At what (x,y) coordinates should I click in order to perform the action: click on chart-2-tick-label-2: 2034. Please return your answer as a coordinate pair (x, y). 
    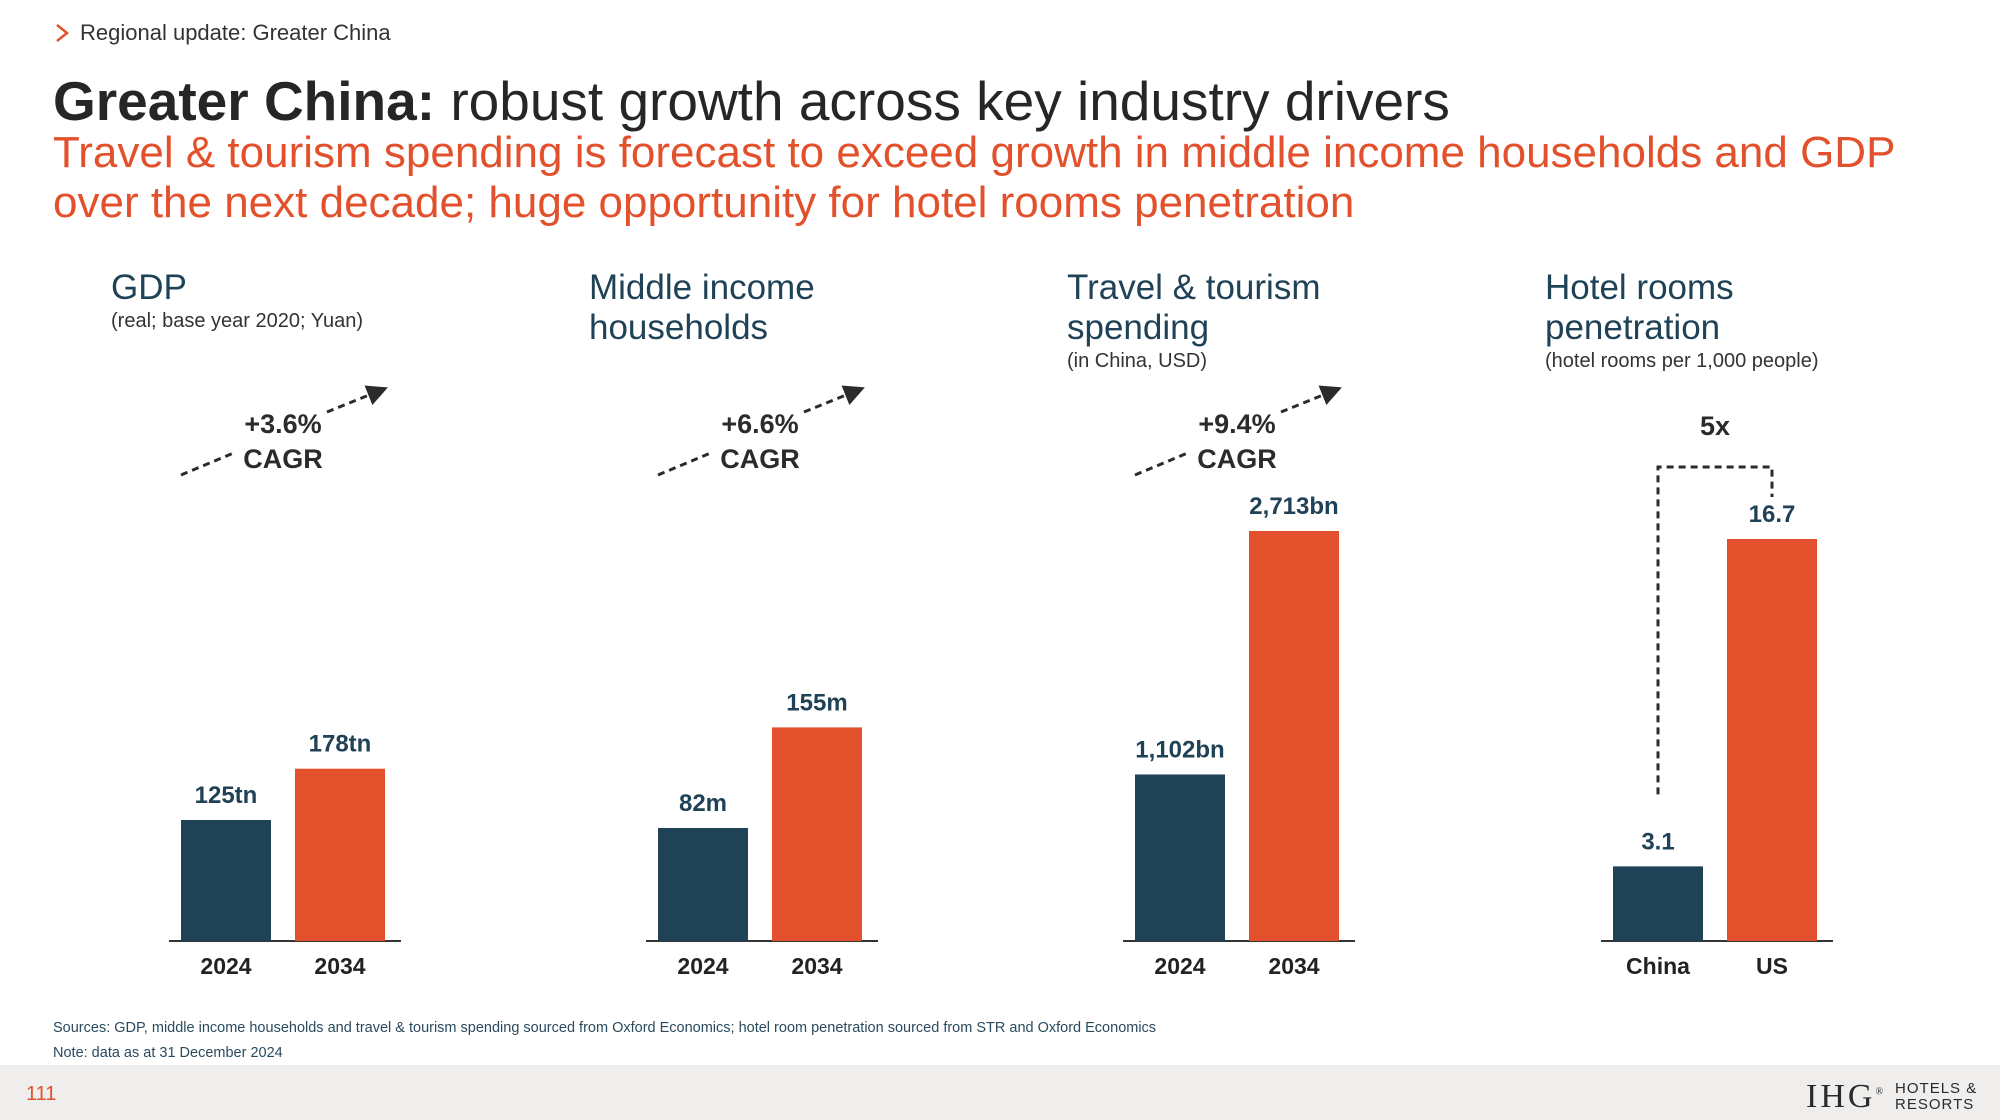
    Looking at the image, I should click on (816, 966).